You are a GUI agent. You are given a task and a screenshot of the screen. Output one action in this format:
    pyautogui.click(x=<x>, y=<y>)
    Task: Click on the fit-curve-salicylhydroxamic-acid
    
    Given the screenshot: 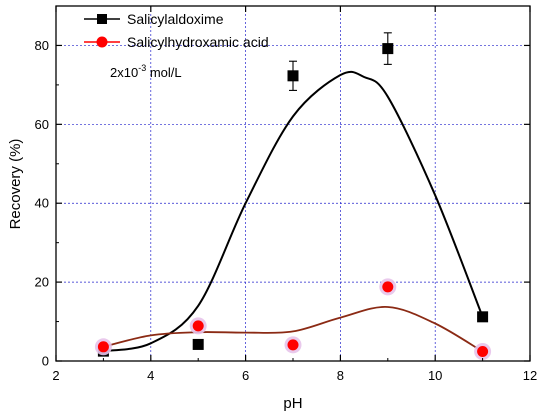 What is the action you would take?
    pyautogui.click(x=293, y=329)
    